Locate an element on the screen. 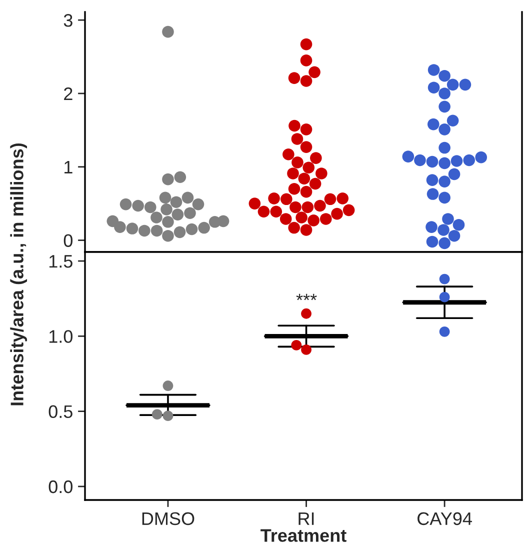  y-tick-label: 1.0 is located at coordinates (60, 336).